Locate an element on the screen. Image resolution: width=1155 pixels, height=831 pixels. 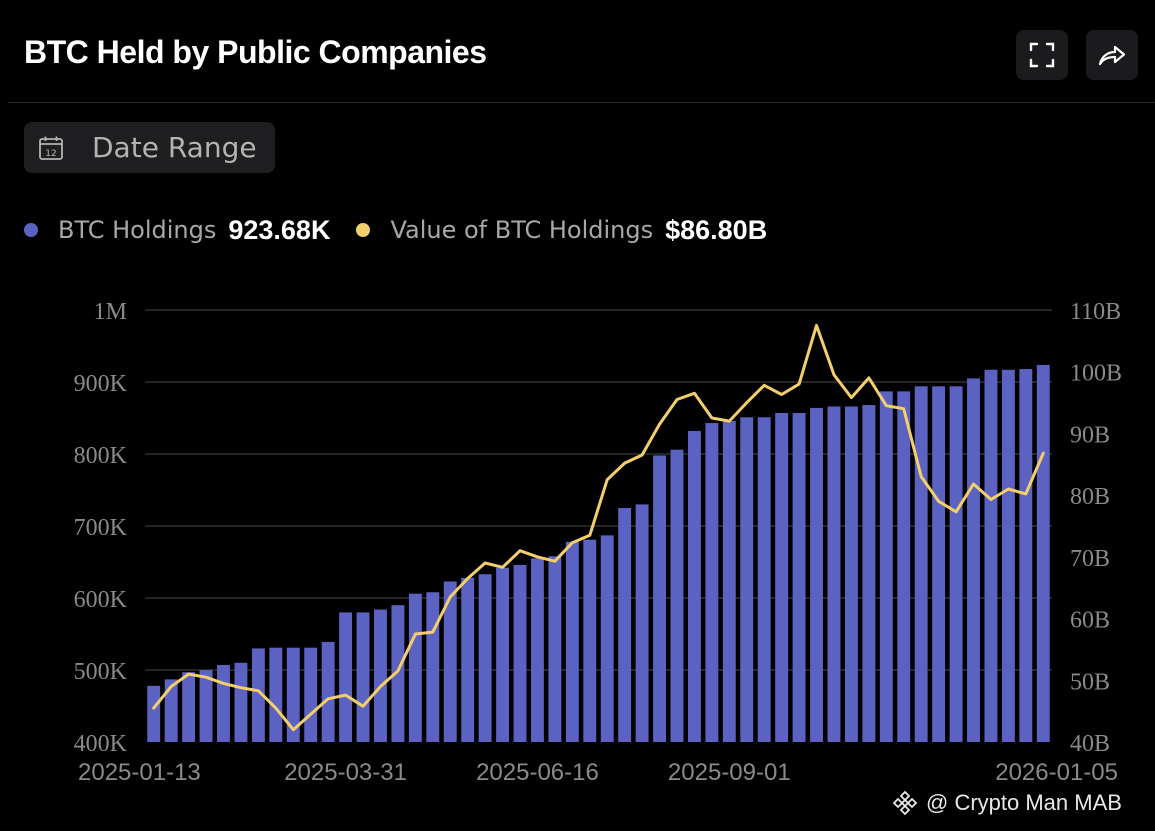
x-axis-tick-label: 2025-01-13 is located at coordinates (139, 772).